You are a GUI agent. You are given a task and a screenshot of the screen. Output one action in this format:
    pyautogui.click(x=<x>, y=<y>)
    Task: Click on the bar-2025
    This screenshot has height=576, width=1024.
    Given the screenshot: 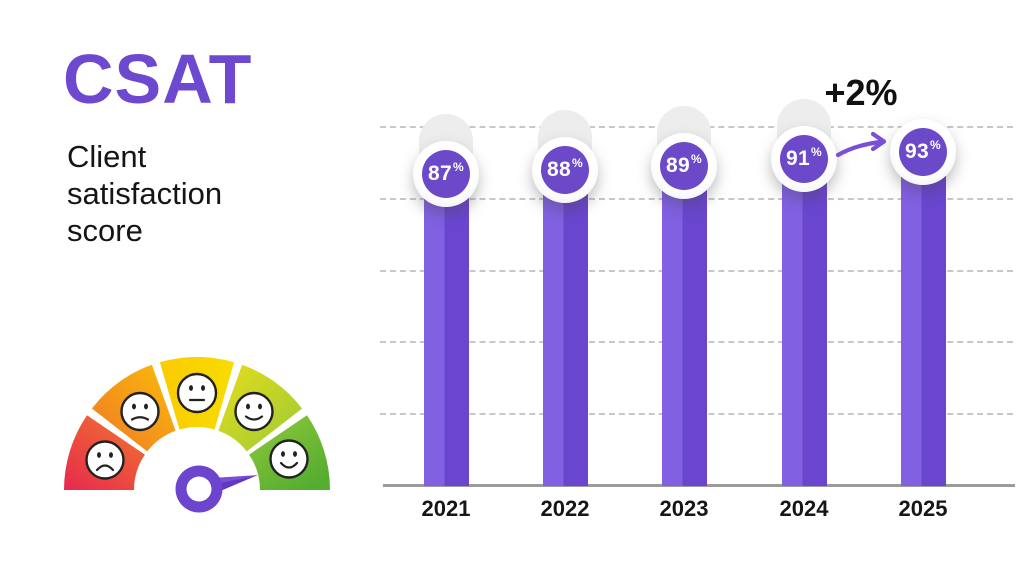 What is the action you would take?
    pyautogui.click(x=923, y=314)
    